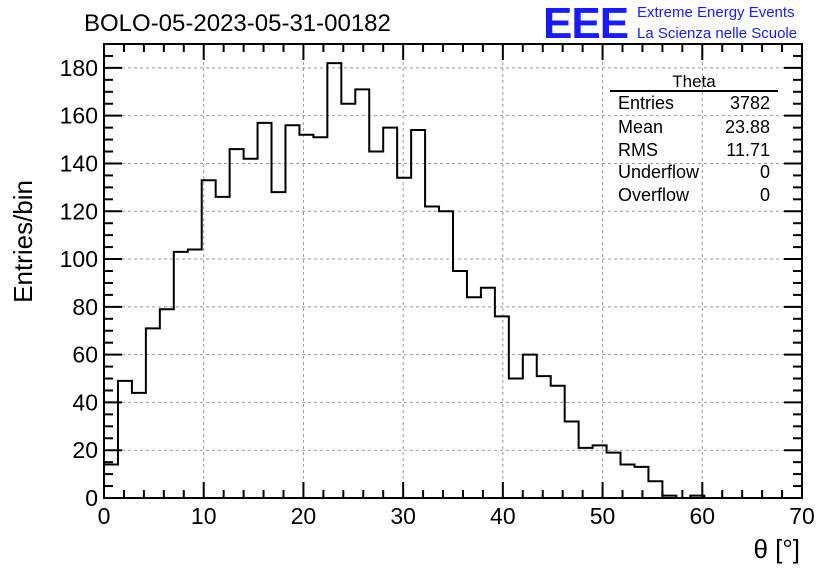  What do you see at coordinates (79, 163) in the screenshot?
I see `y-tick-label: 140` at bounding box center [79, 163].